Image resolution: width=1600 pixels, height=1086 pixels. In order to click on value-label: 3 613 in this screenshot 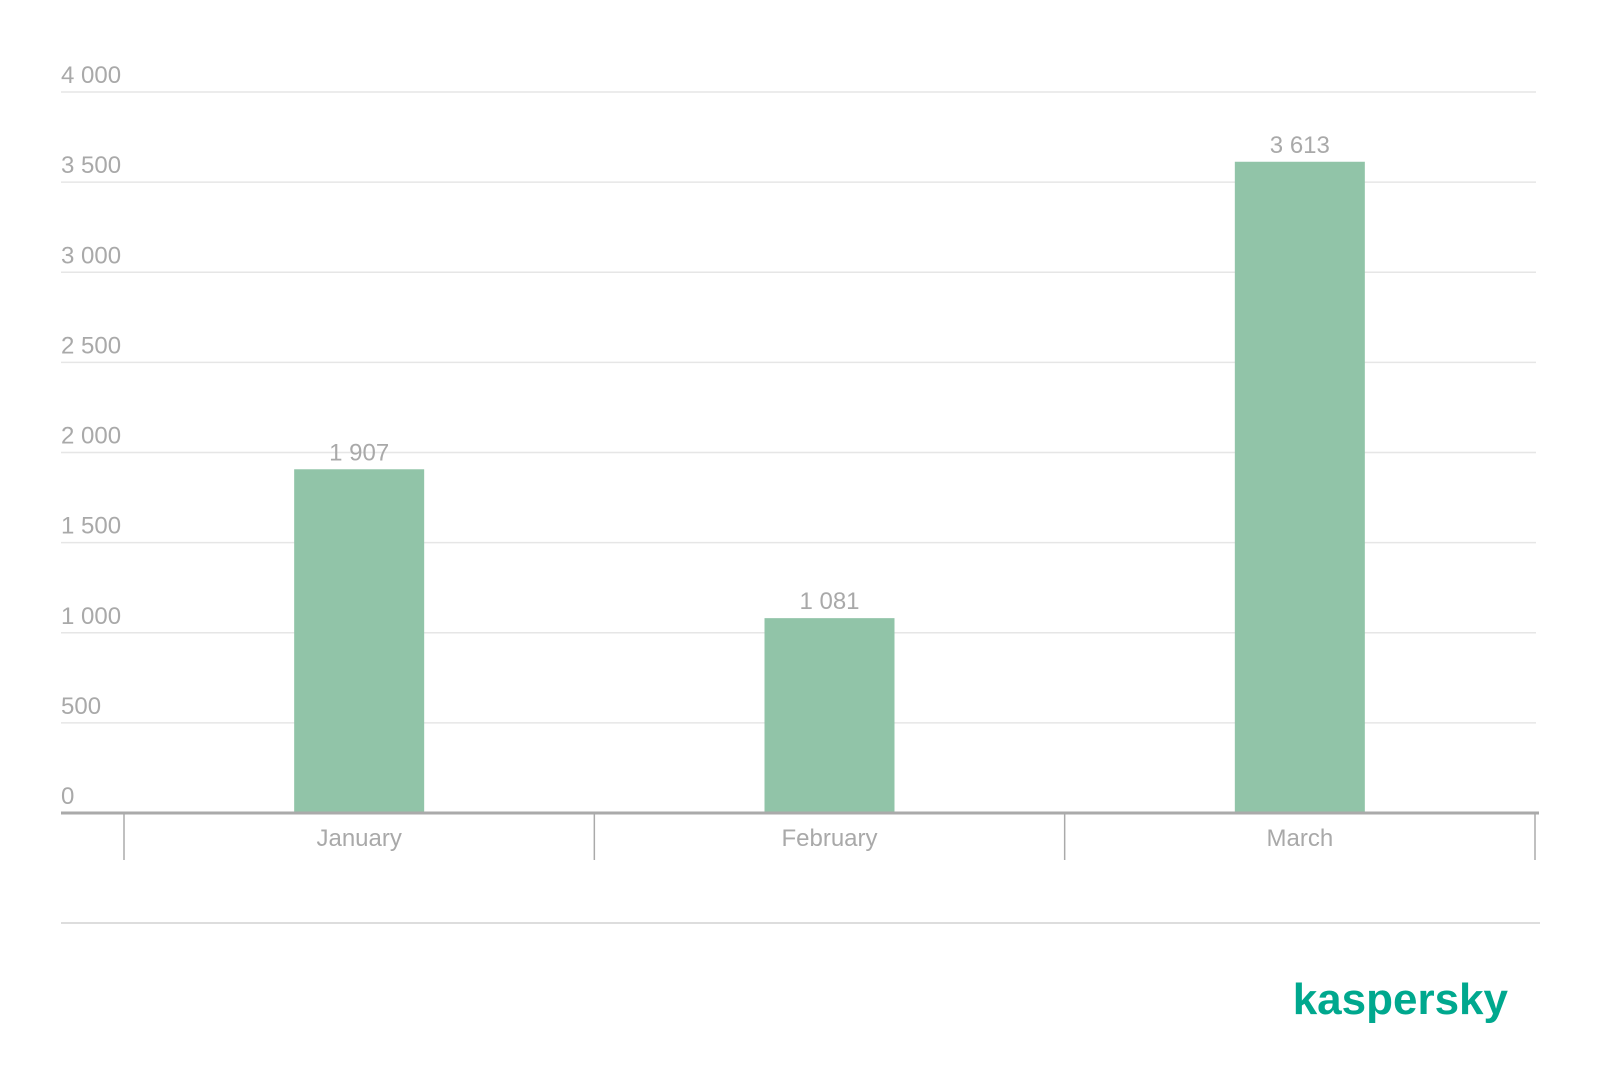, I will do `click(1300, 145)`.